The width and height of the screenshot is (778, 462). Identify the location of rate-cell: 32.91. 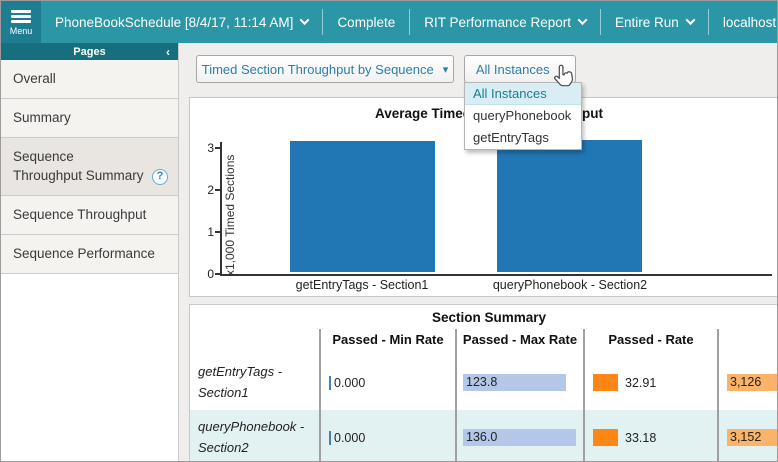
(650, 382).